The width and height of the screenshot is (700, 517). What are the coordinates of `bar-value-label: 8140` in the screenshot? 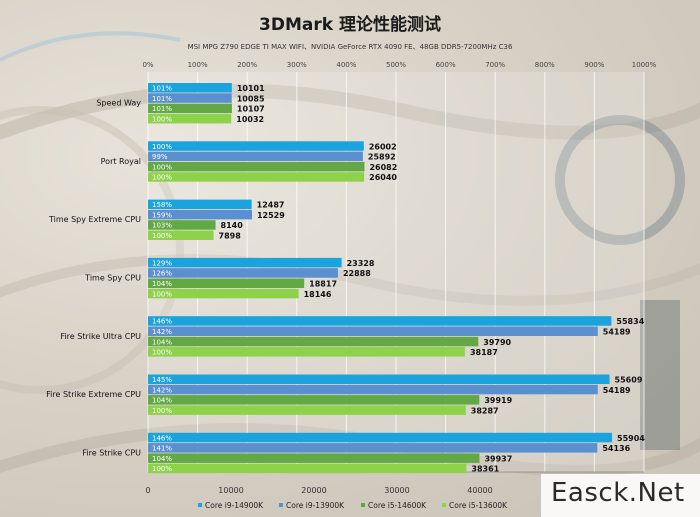 It's located at (232, 225).